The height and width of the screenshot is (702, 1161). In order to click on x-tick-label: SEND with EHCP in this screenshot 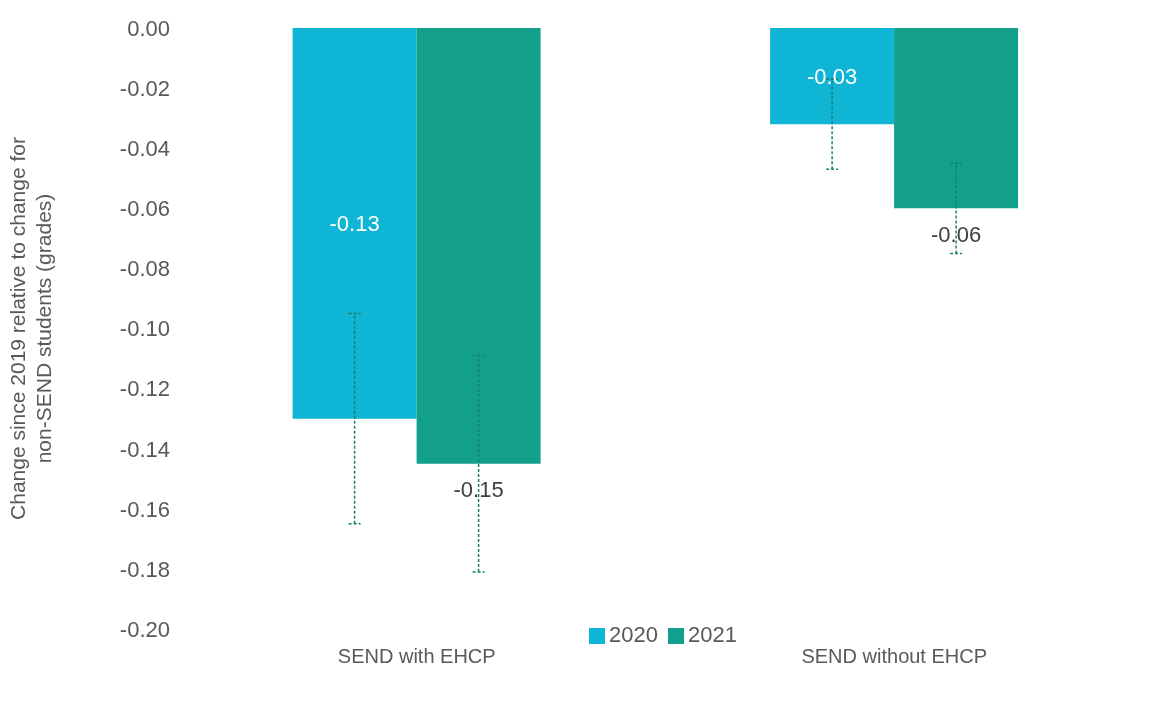, I will do `click(416, 656)`.